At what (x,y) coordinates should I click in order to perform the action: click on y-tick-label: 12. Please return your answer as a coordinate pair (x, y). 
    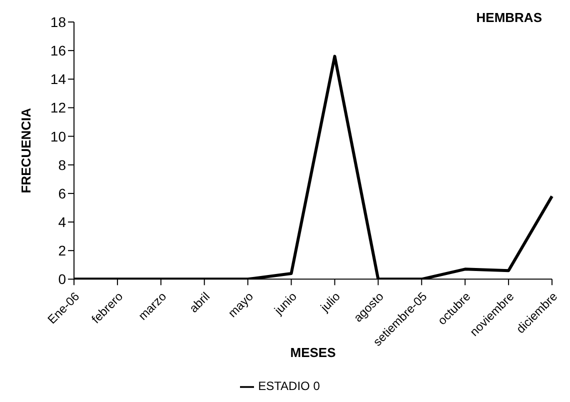
    Looking at the image, I should click on (58, 108).